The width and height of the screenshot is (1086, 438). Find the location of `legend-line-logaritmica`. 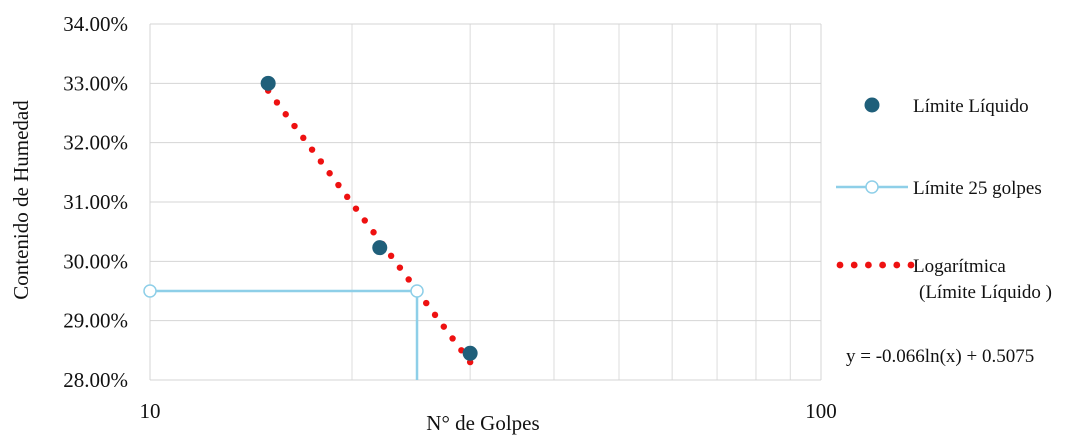

legend-line-logaritmica is located at coordinates (875, 265).